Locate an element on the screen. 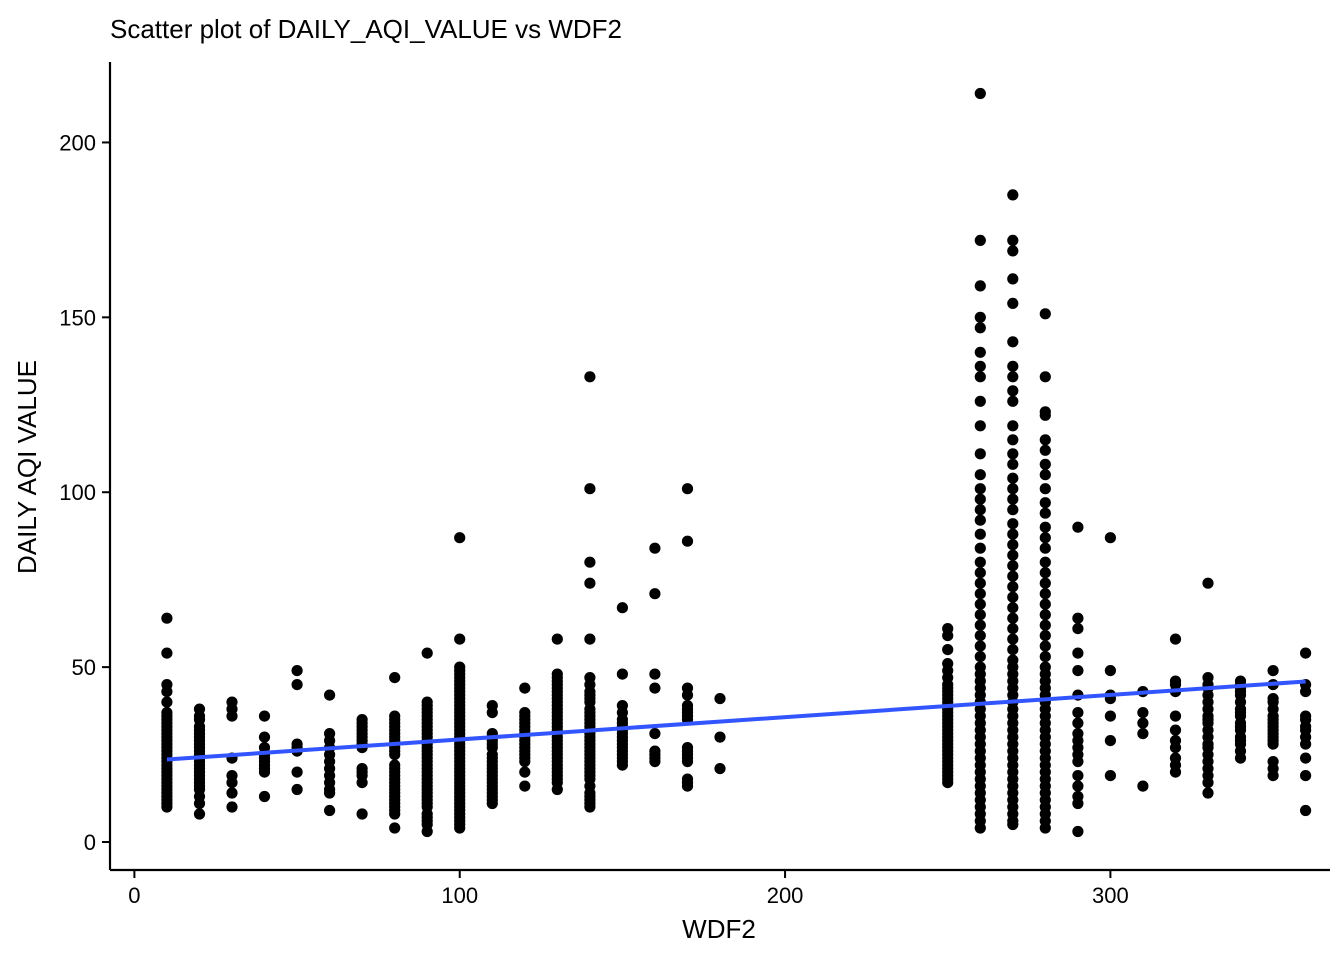  y-tick-label: 100 is located at coordinates (77, 492).